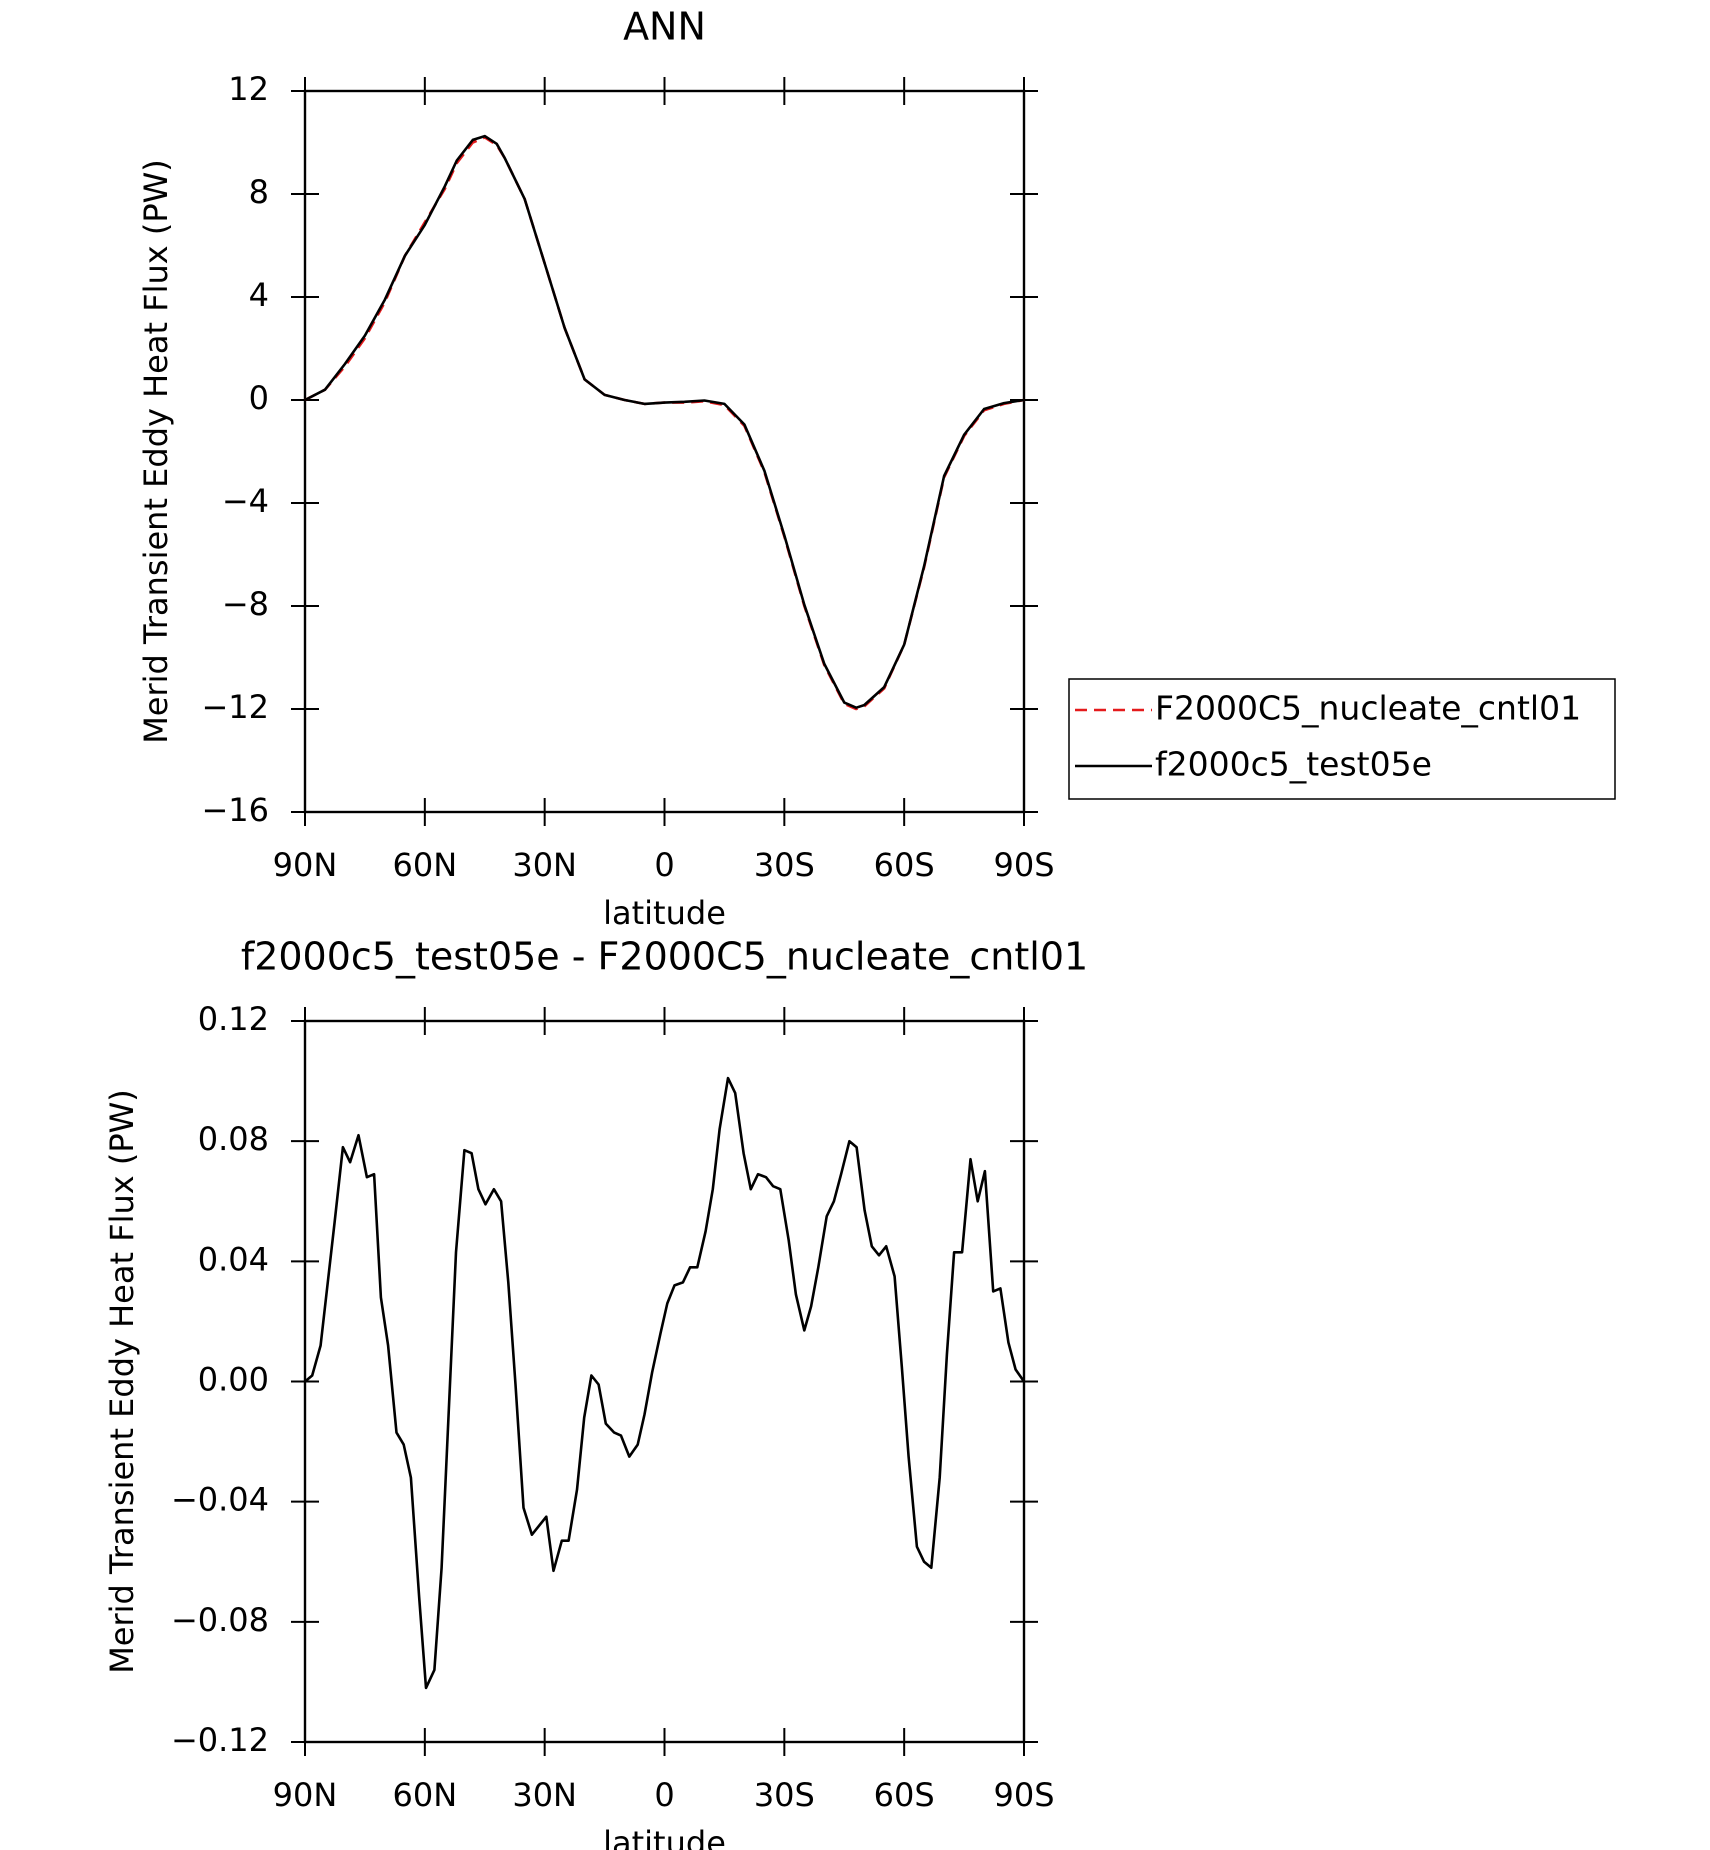 The width and height of the screenshot is (1710, 1850). I want to click on y-tick-label: 4, so click(259, 295).